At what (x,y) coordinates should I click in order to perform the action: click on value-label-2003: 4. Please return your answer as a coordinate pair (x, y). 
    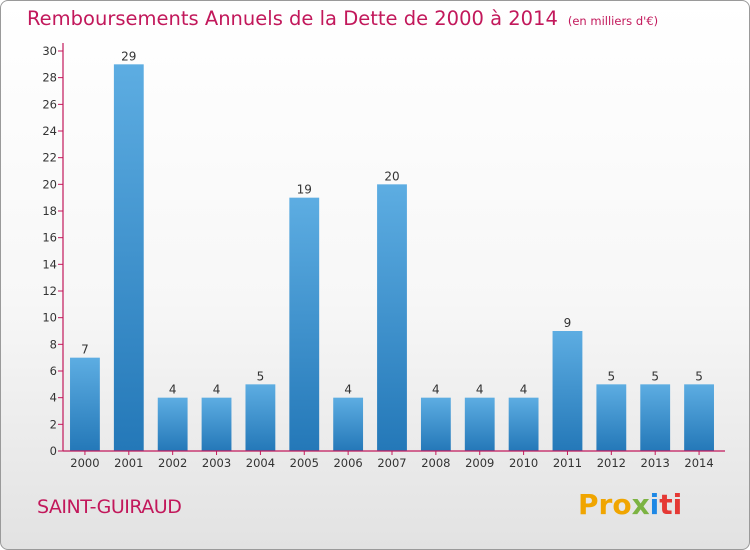
    Looking at the image, I should click on (217, 390).